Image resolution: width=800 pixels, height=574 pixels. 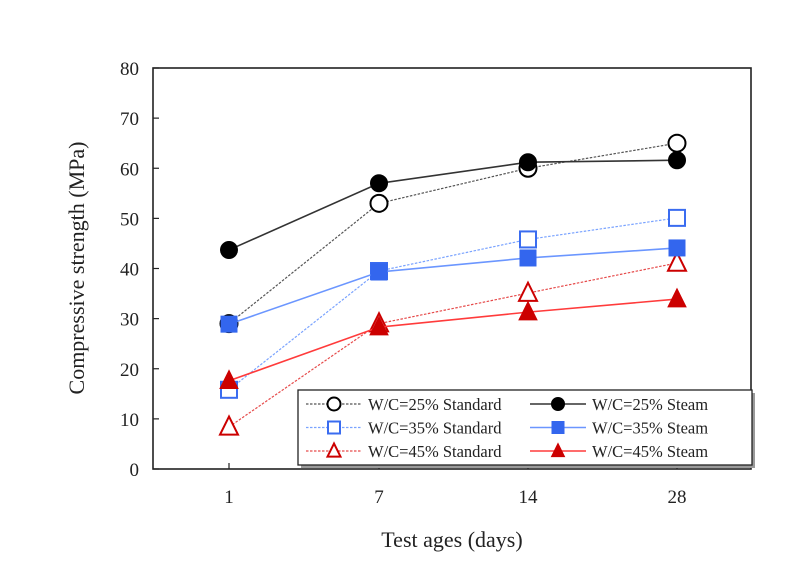 What do you see at coordinates (129, 420) in the screenshot?
I see `y-tick-label: 10` at bounding box center [129, 420].